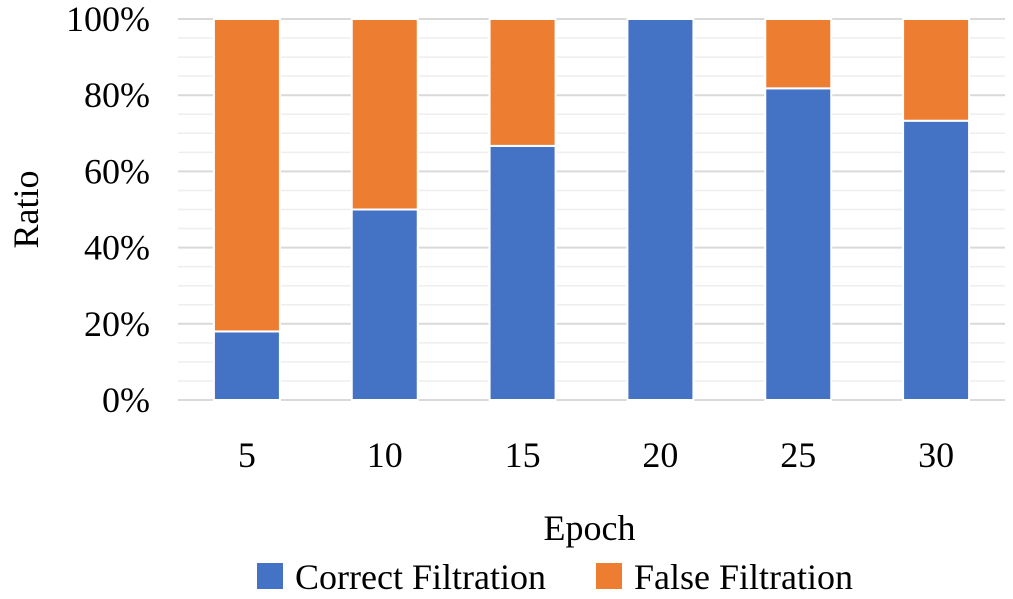 The width and height of the screenshot is (1013, 599). I want to click on x-axis-title: Epoch, so click(590, 528).